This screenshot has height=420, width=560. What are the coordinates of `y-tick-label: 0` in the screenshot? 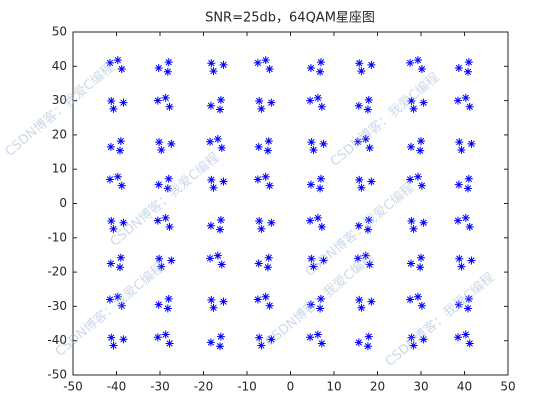 It's located at (63, 203).